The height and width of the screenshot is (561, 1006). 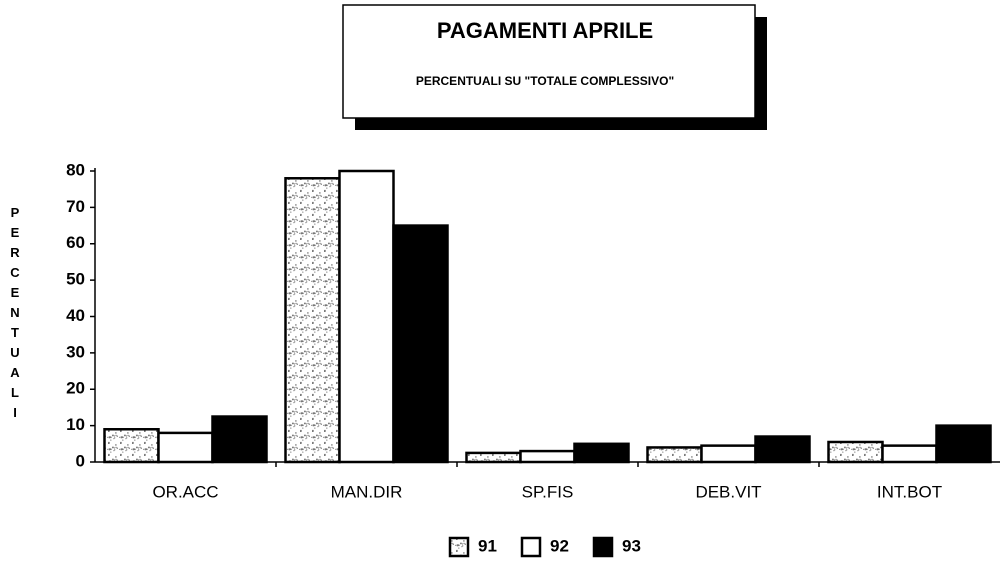 I want to click on x-tick-label: OR.ACC, so click(x=185, y=491).